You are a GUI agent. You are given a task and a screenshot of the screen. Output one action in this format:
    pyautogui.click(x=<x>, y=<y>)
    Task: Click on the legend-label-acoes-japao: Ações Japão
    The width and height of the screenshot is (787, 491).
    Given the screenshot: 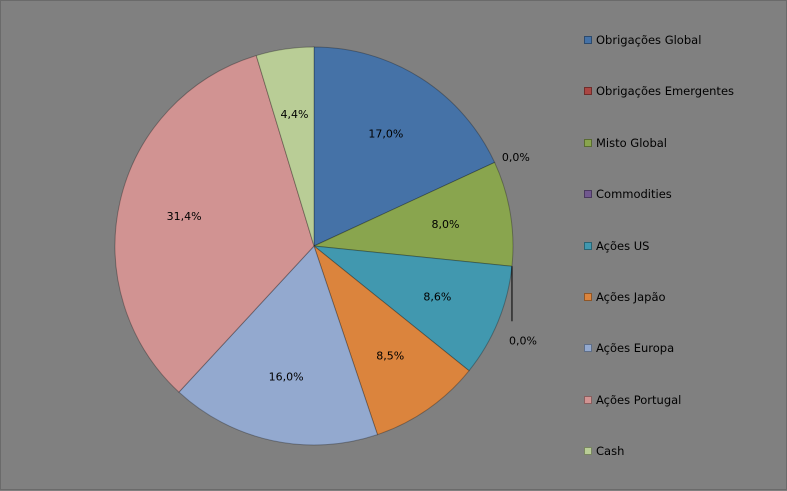 What is the action you would take?
    pyautogui.click(x=631, y=297)
    